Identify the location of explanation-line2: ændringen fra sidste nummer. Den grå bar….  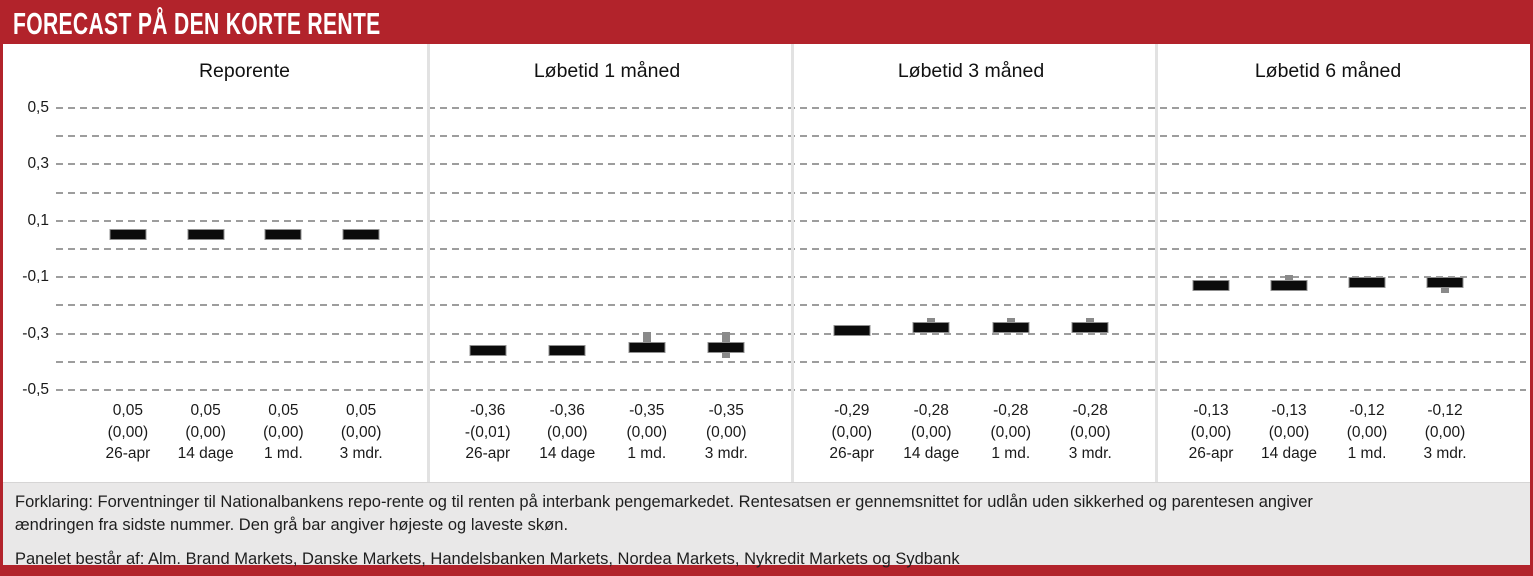
(292, 525).